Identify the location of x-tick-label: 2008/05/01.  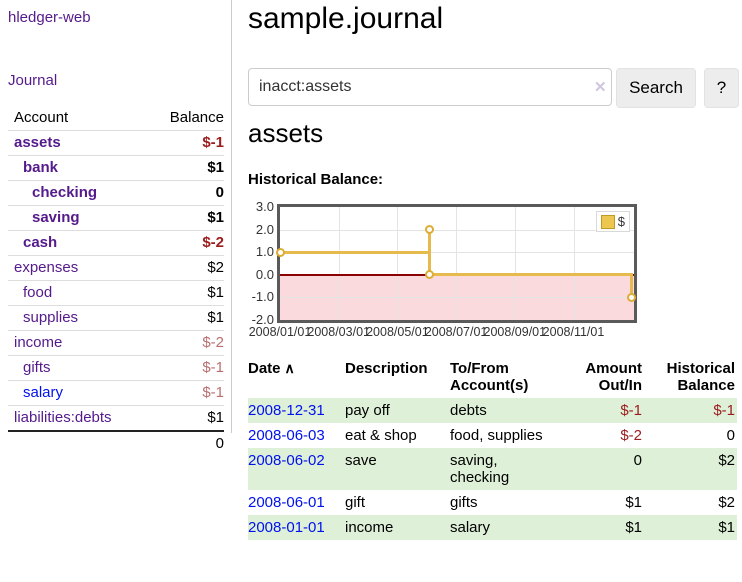
(397, 332).